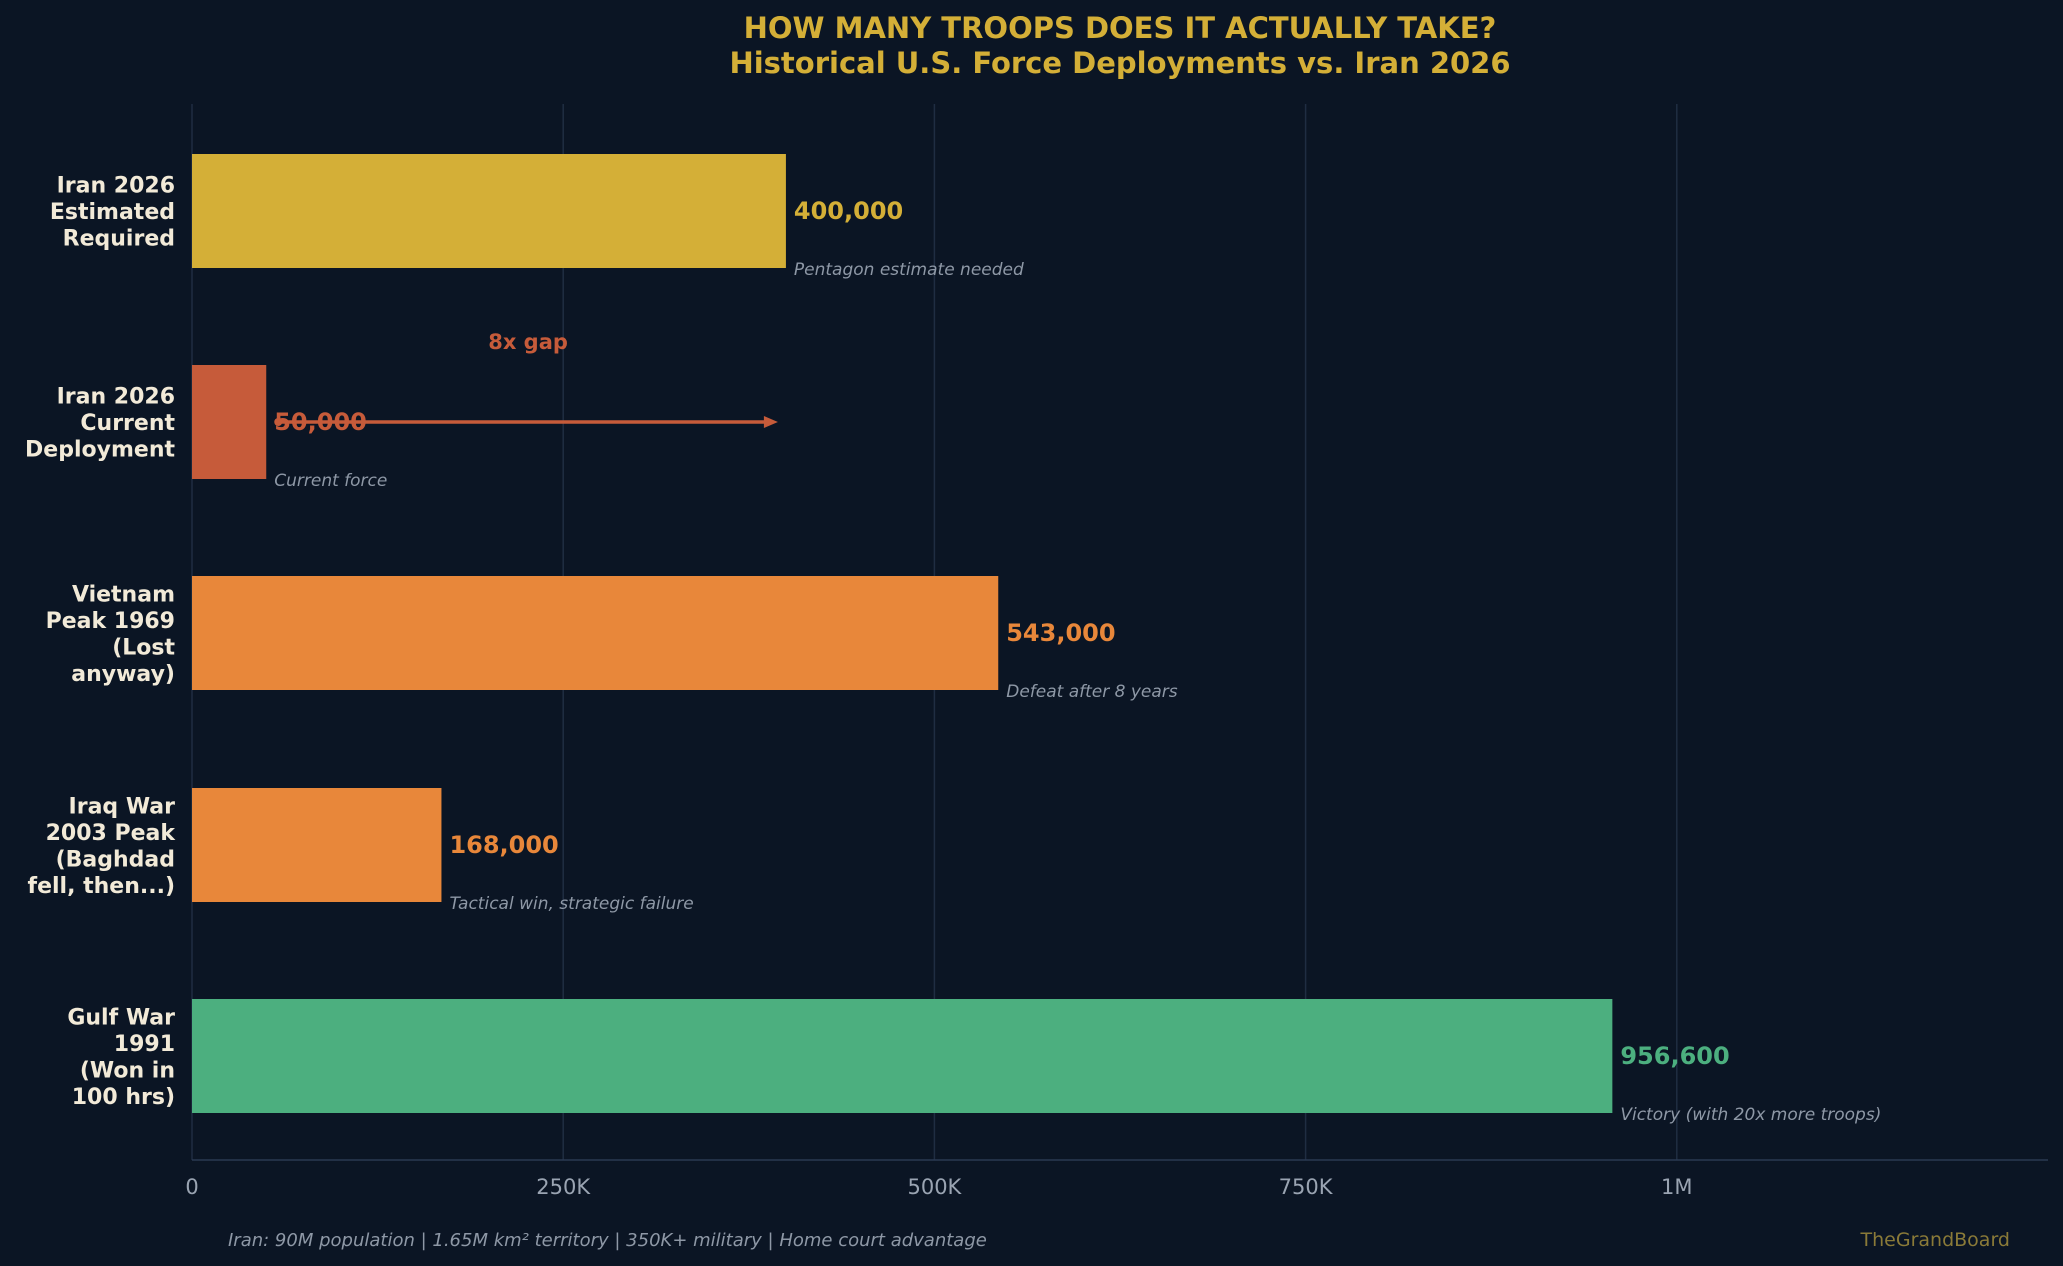  What do you see at coordinates (563, 1187) in the screenshot?
I see `x-tick-label-1: 250K` at bounding box center [563, 1187].